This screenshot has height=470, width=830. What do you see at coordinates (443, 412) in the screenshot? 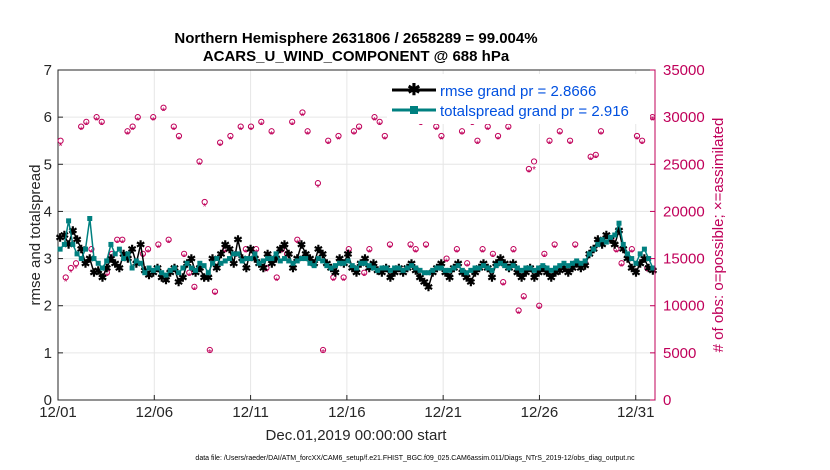
I see `x-tick-label: 12/21` at bounding box center [443, 412].